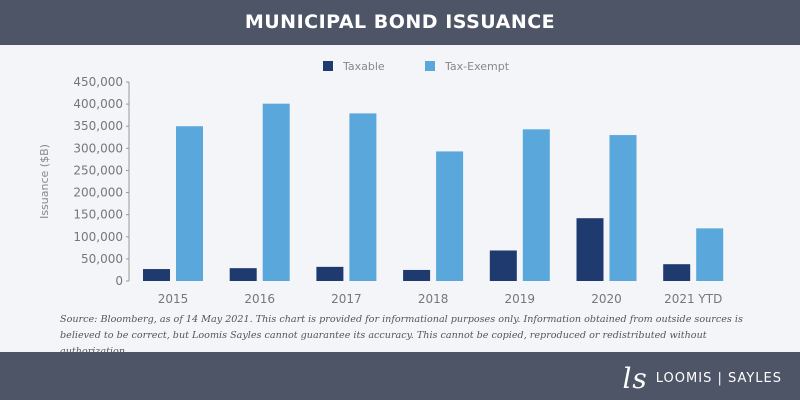  I want to click on chart-title: MUNICIPAL BOND ISSUANCE, so click(400, 22).